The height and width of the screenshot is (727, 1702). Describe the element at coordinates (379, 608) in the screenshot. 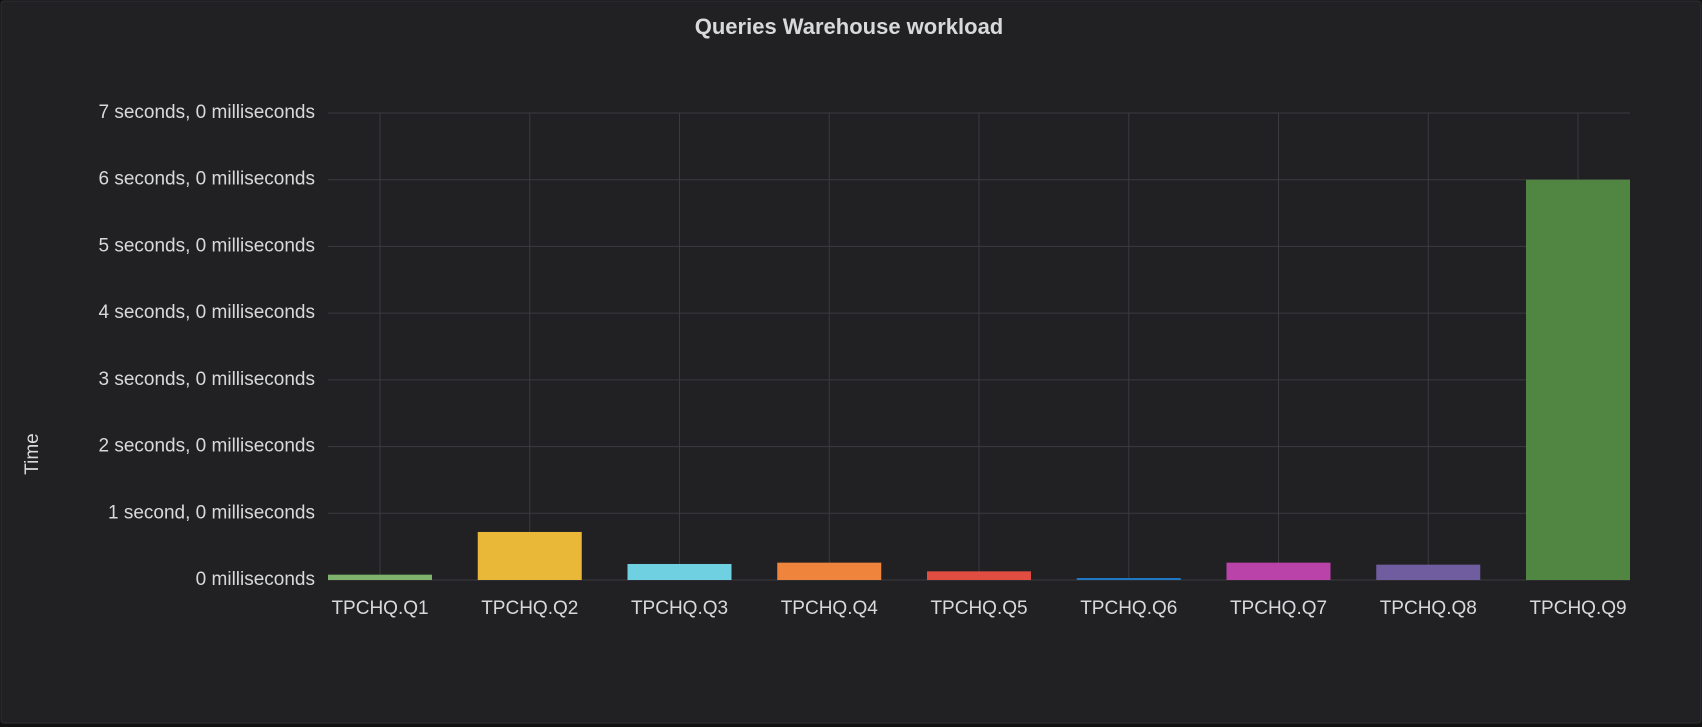

I see `x-tick-label: TPCHQ.Q1` at that location.